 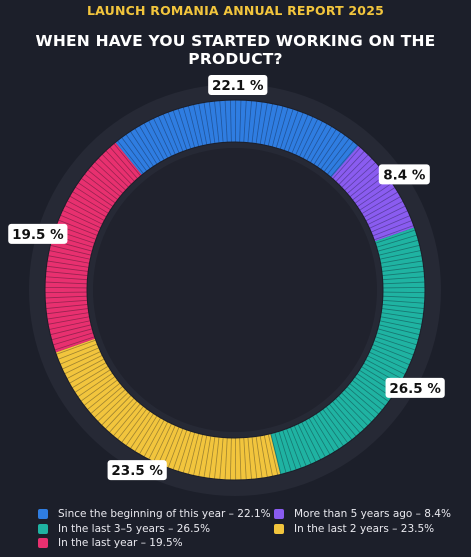 I want to click on legend-item: More than 5 years ago – 8.4%, so click(x=362, y=514).